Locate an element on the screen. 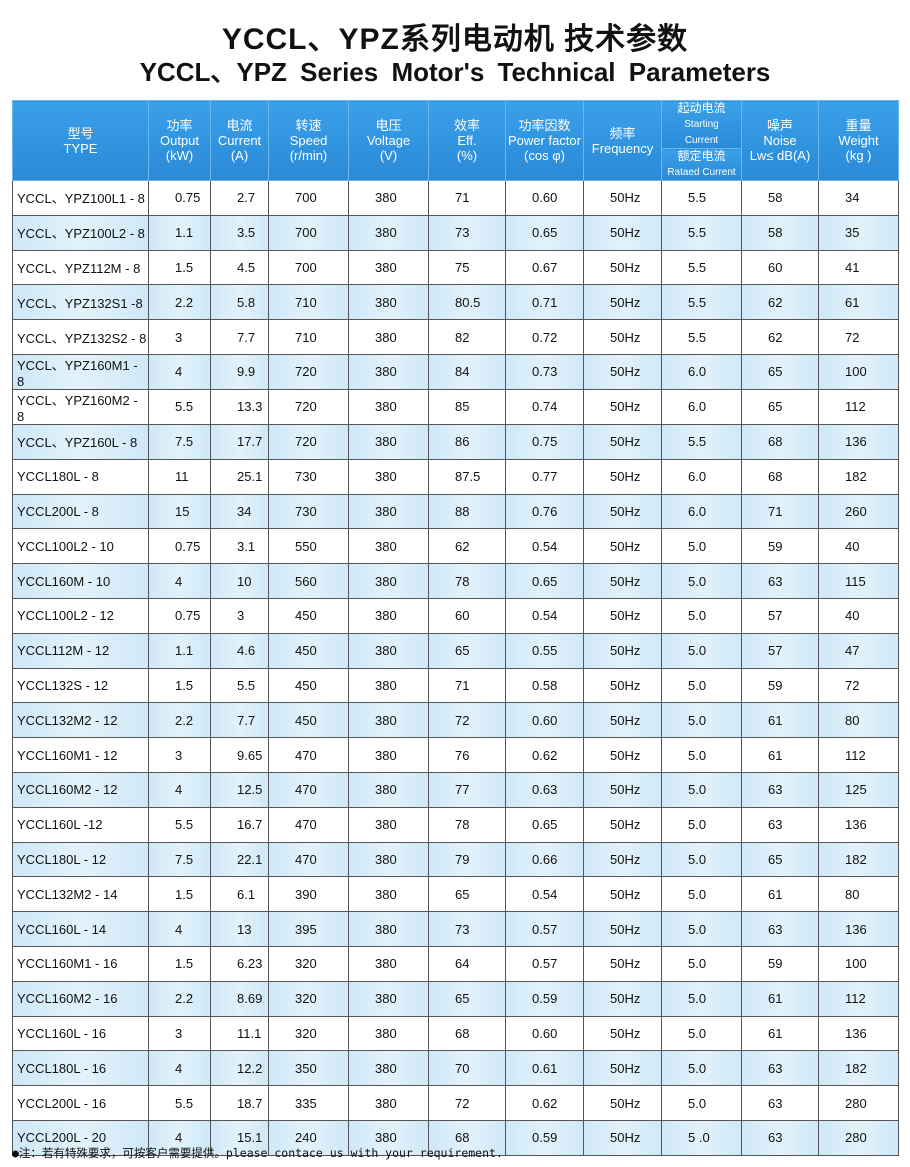  header-rated-current: 额定电流 Rataed Current is located at coordinates (701, 164).